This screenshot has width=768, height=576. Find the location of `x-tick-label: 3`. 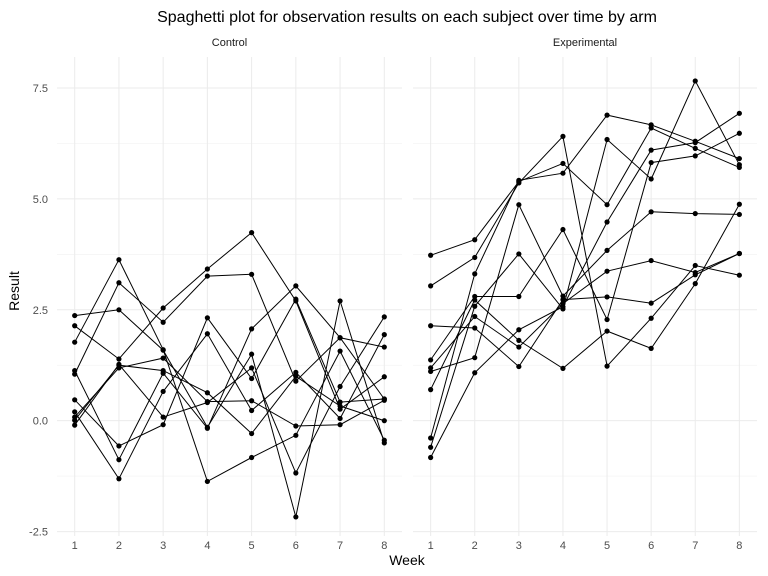

x-tick-label: 3 is located at coordinates (519, 546).